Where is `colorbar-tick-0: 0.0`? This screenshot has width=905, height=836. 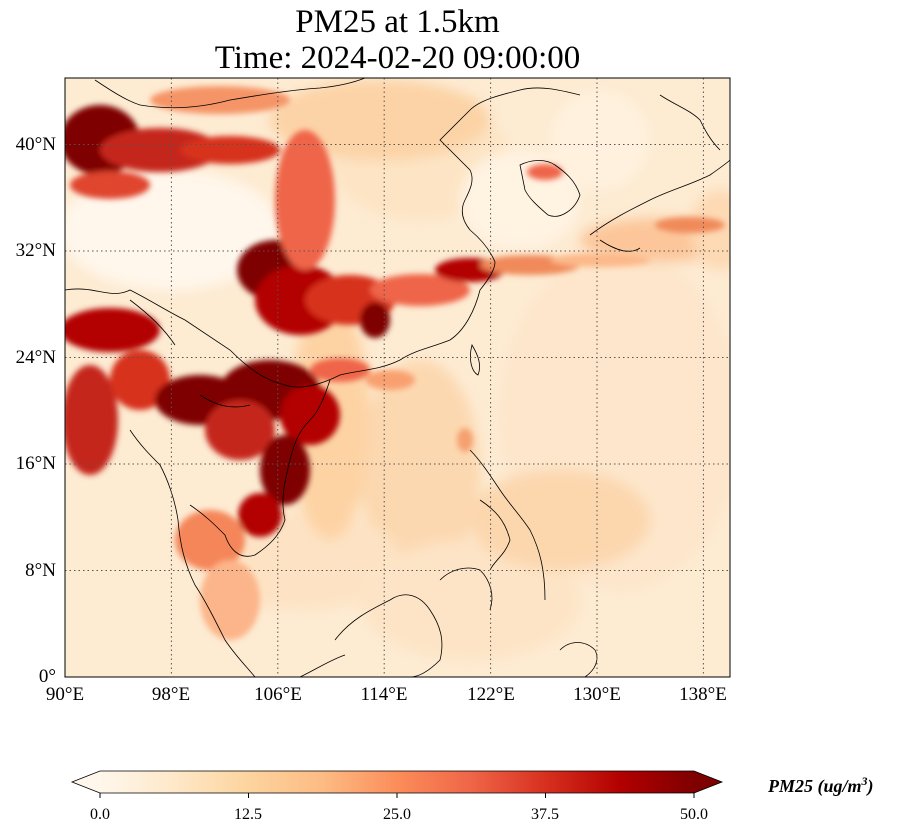 colorbar-tick-0: 0.0 is located at coordinates (100, 814).